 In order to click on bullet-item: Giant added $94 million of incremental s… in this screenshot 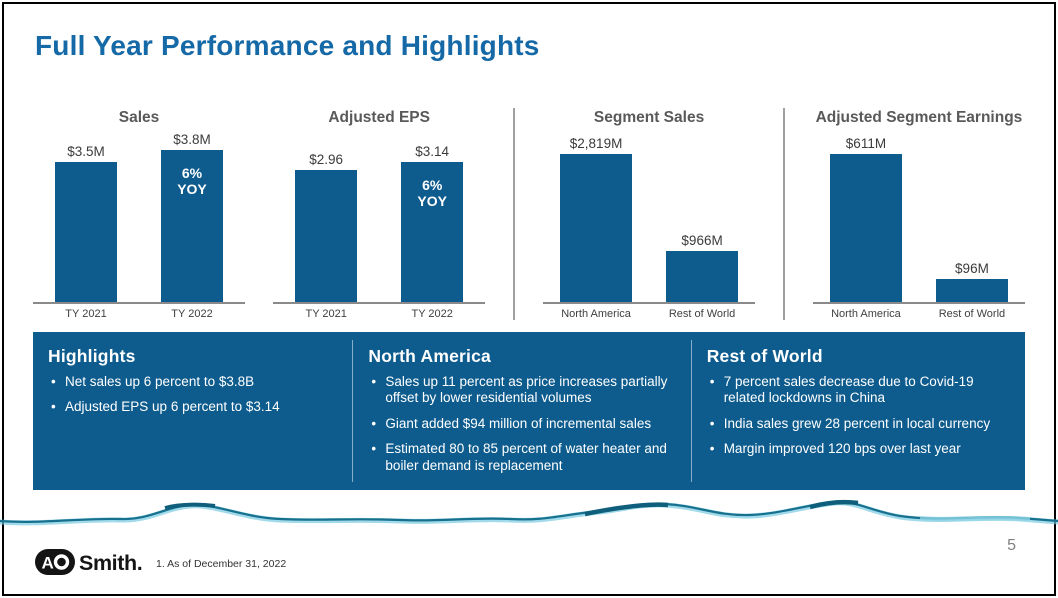, I will do `click(523, 424)`.